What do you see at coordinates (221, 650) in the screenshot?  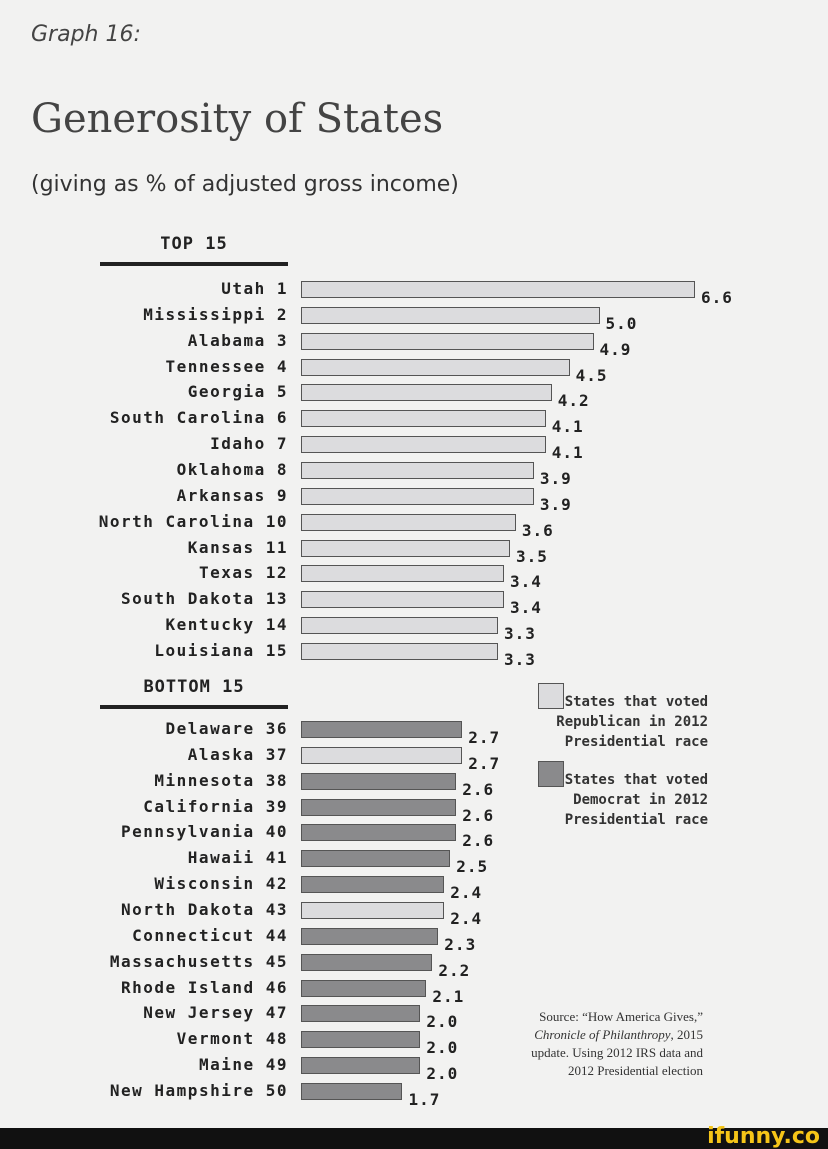 I see `state-label: Louisiana 15` at bounding box center [221, 650].